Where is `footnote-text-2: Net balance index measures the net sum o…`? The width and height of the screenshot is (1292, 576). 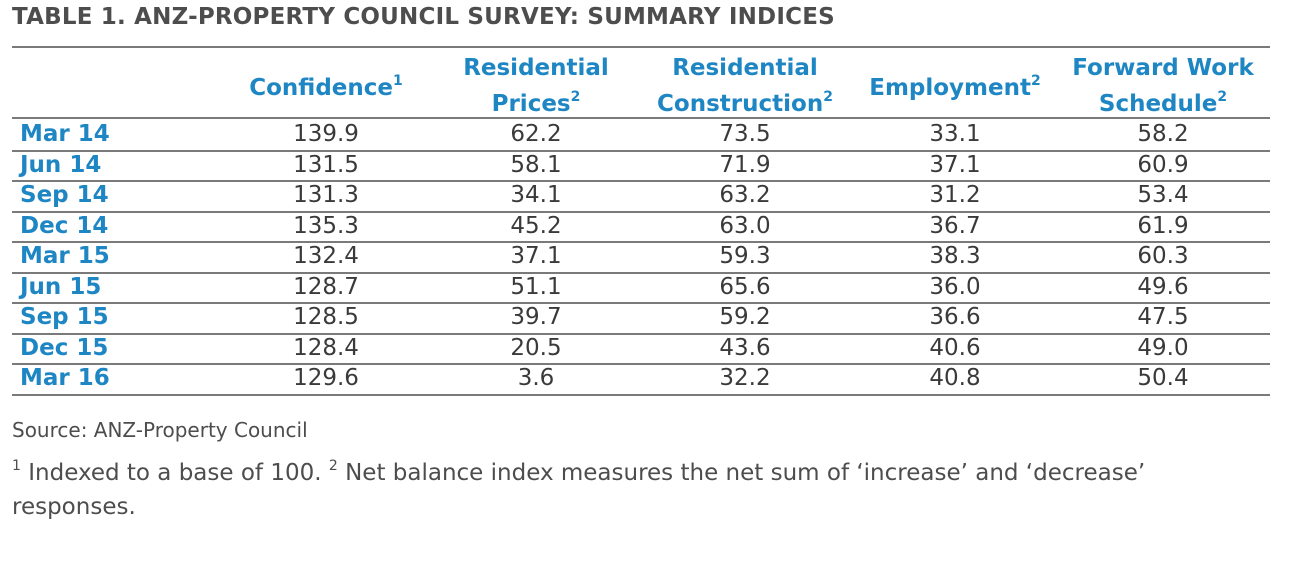 footnote-text-2: Net balance index measures the net sum o… is located at coordinates (579, 490).